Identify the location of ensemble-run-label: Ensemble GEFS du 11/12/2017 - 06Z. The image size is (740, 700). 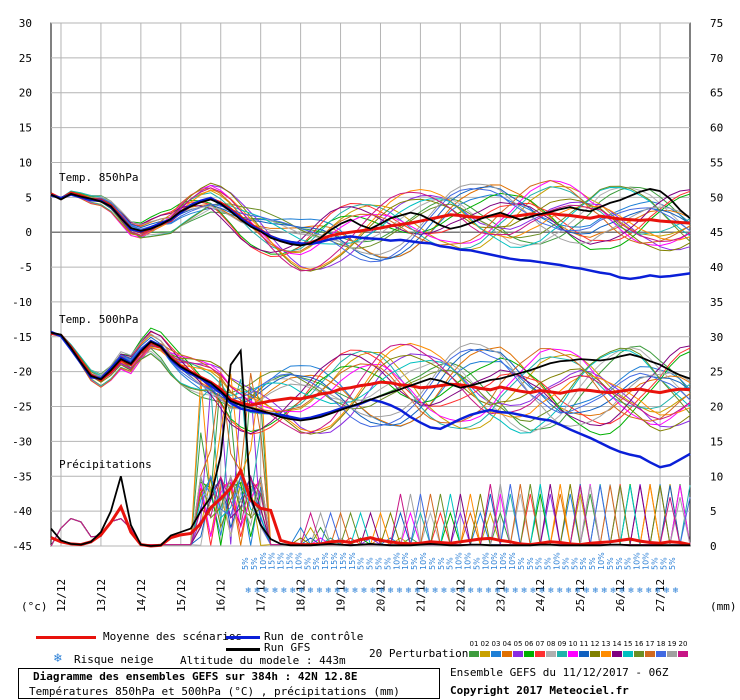
(559, 672).